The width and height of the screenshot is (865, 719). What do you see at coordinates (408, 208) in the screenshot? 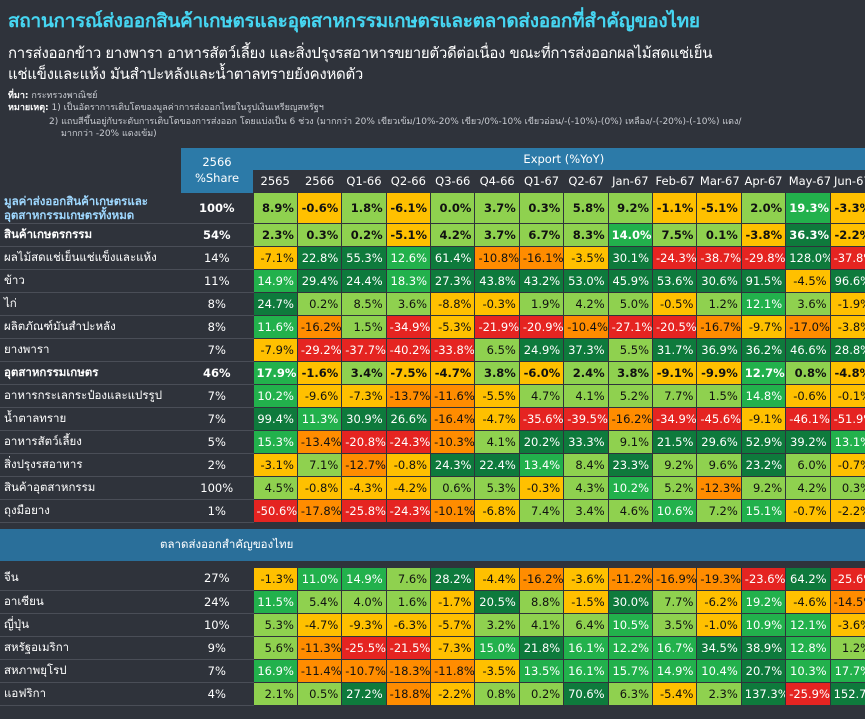
I see `growth-cell: -6.1%` at bounding box center [408, 208].